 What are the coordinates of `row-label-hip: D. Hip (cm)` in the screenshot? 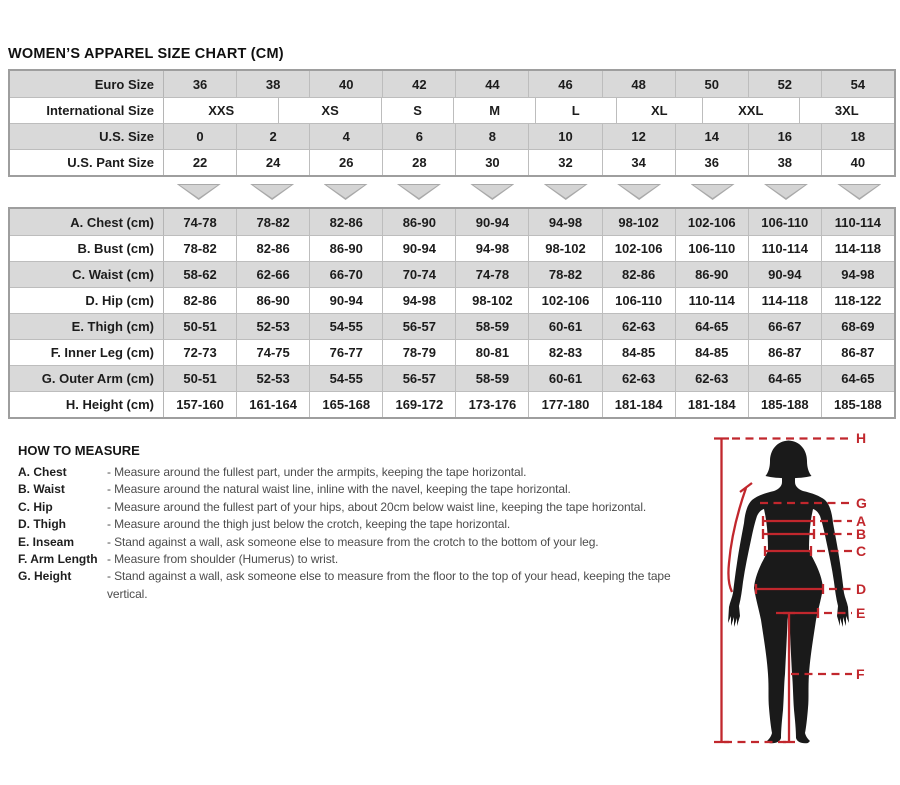 It's located at (87, 300).